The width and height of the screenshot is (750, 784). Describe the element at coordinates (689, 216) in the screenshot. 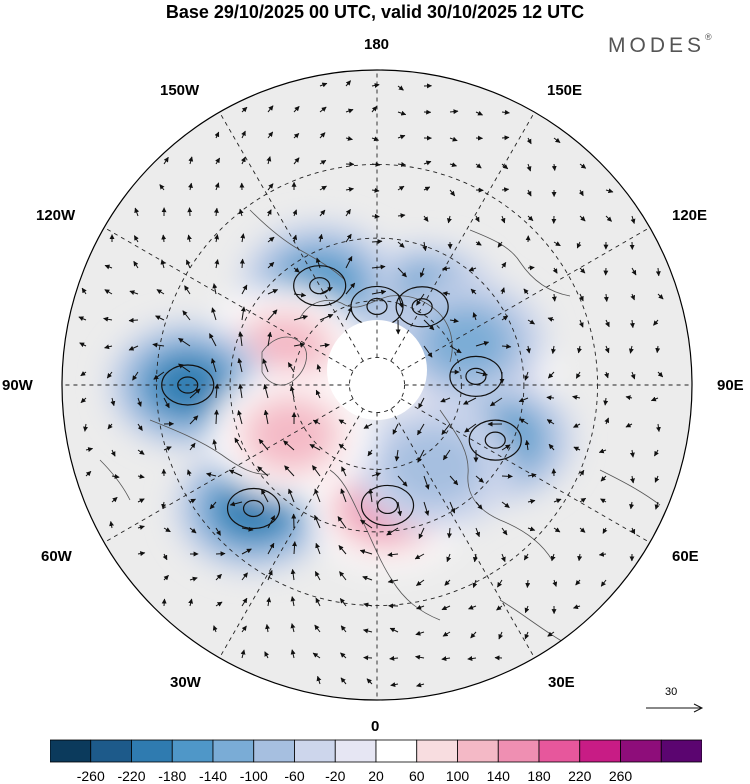

I see `label-120e: 120E` at that location.